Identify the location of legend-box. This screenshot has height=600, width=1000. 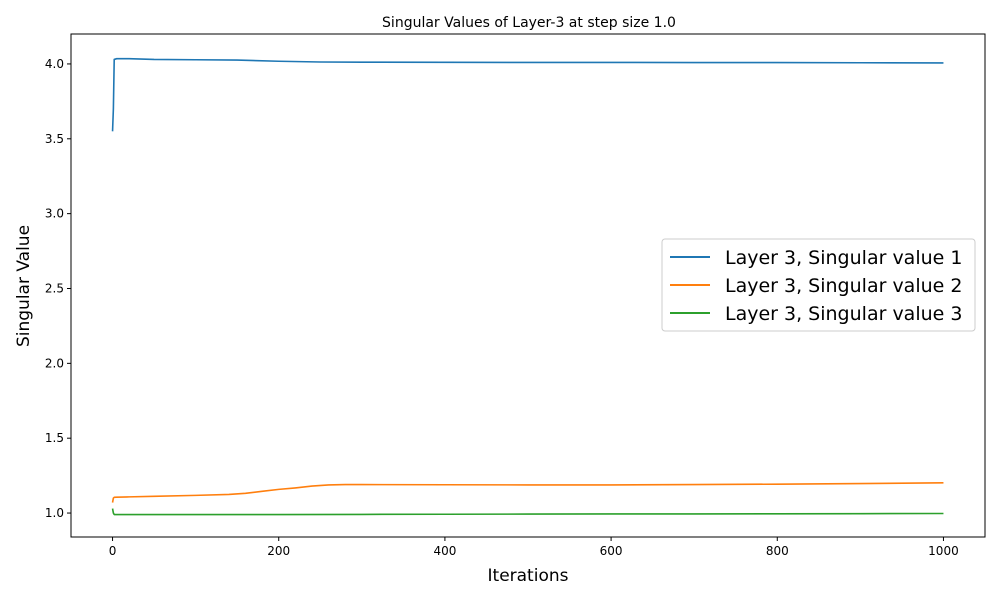
(818, 285).